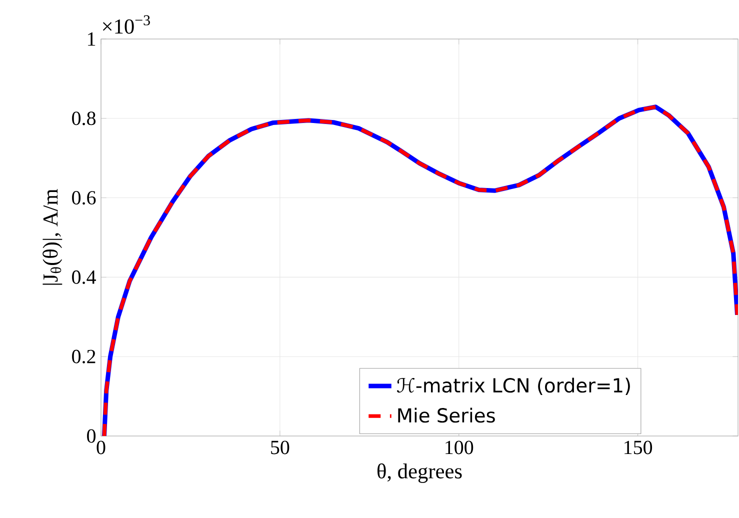 The image size is (739, 518). What do you see at coordinates (84, 198) in the screenshot?
I see `y-tick-label: 0.6` at bounding box center [84, 198].